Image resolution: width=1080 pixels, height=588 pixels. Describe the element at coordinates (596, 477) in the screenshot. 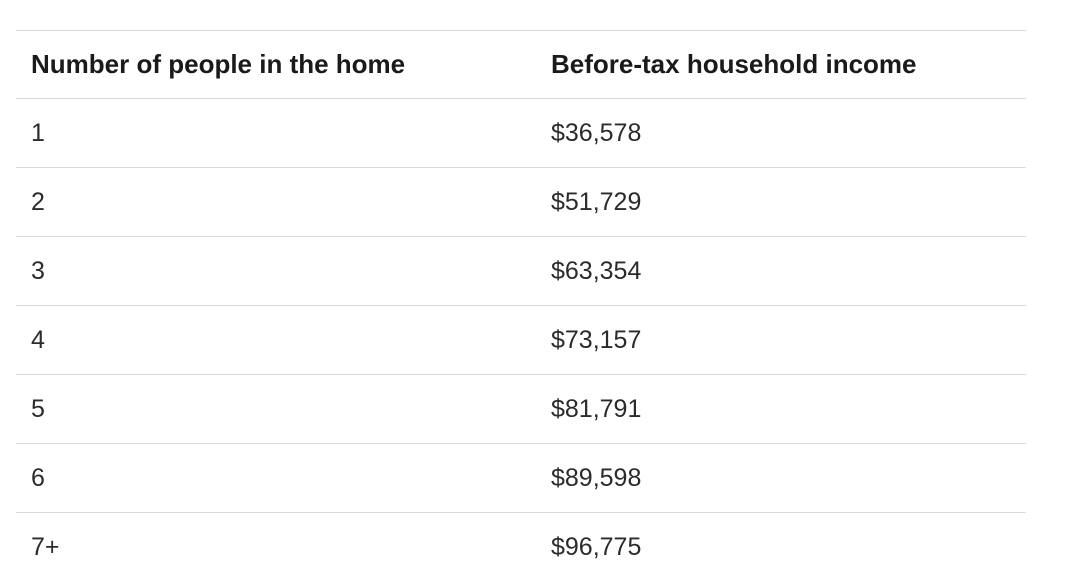

I see `income-cell: $89,598` at that location.